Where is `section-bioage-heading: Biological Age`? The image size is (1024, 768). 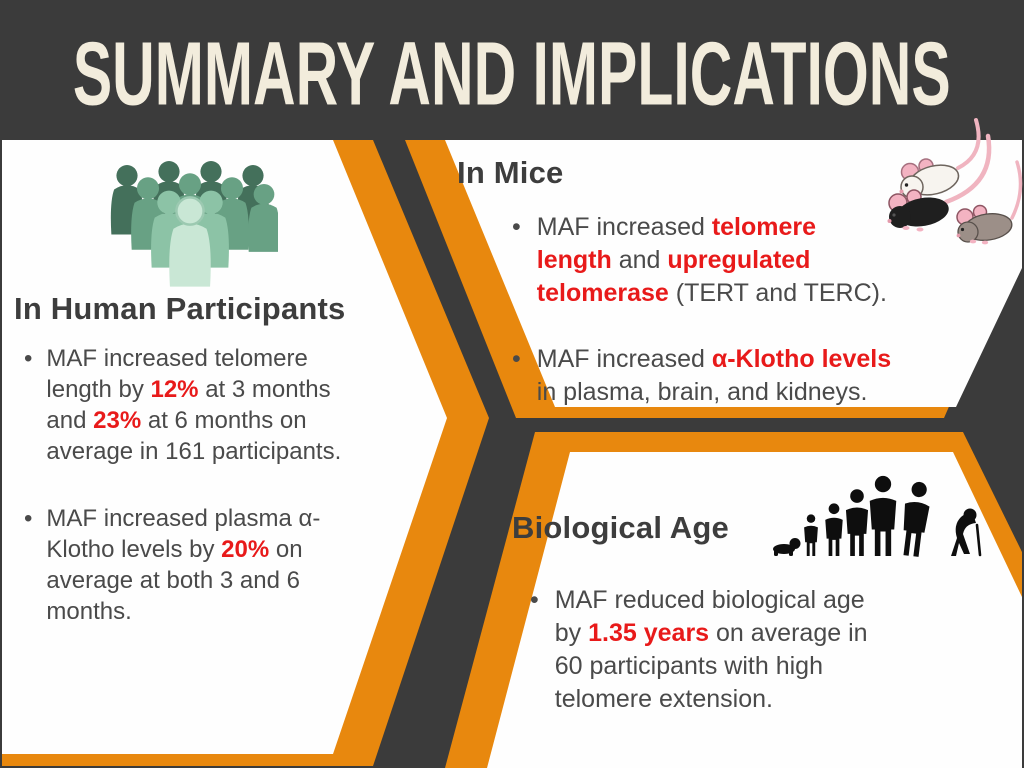
section-bioage-heading: Biological Age is located at coordinates (620, 527).